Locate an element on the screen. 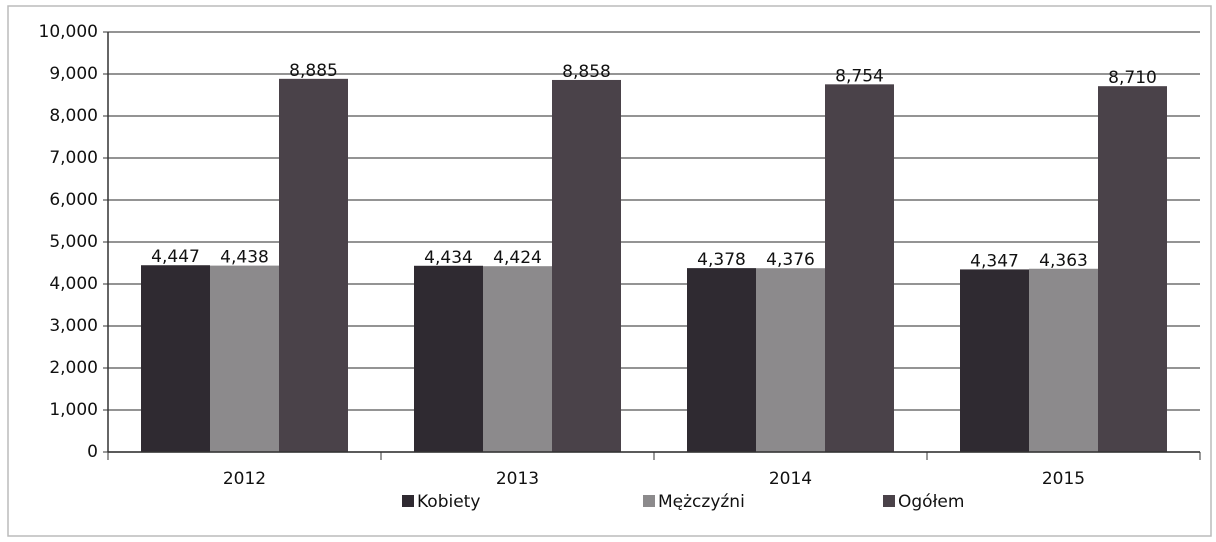  value-label: 8,754 is located at coordinates (859, 76).